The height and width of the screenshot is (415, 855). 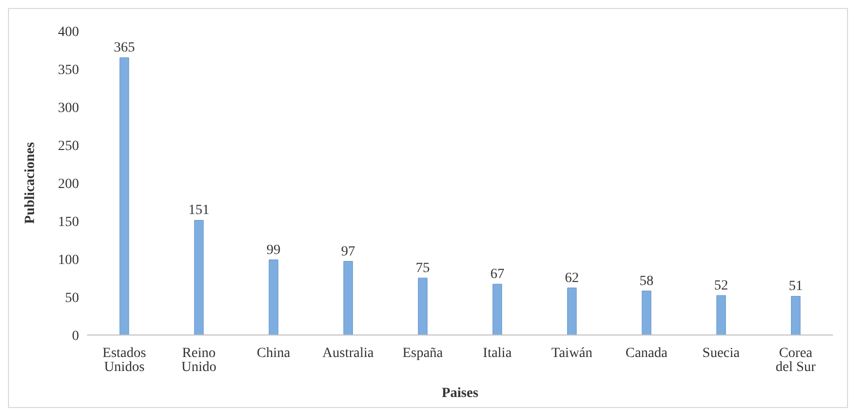 What do you see at coordinates (460, 393) in the screenshot?
I see `x-axis-title: Paises` at bounding box center [460, 393].